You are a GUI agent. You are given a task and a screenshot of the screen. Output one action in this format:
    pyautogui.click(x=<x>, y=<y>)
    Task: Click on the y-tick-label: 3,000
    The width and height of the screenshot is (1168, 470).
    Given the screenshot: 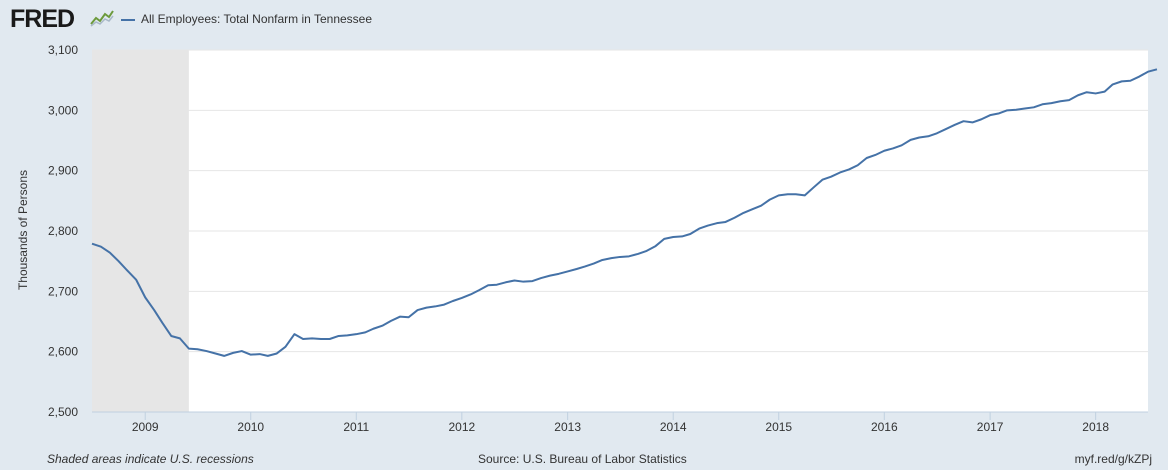 What is the action you would take?
    pyautogui.click(x=63, y=110)
    